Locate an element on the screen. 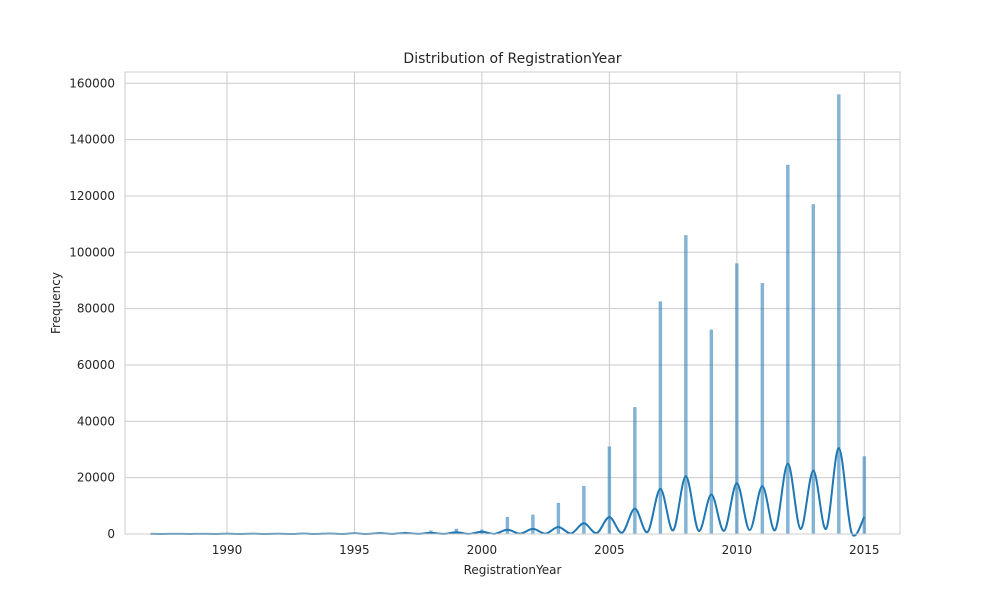  y-tick-label: 20000 is located at coordinates (96, 478).